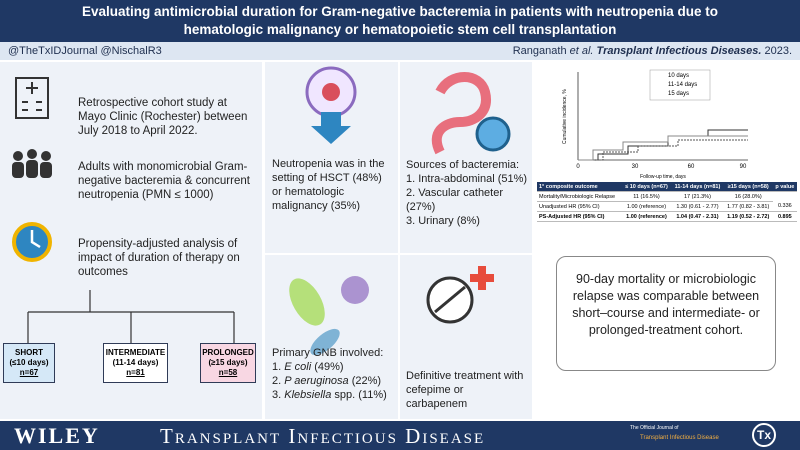 The image size is (800, 450). What do you see at coordinates (578, 167) in the screenshot?
I see `x-tick-label: 0` at bounding box center [578, 167].